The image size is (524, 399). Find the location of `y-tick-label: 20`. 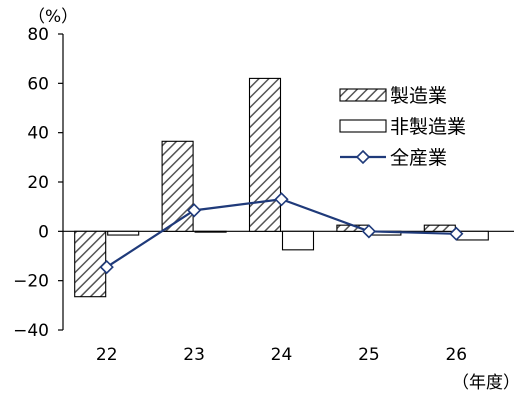

y-tick-label: 20 is located at coordinates (38, 183).